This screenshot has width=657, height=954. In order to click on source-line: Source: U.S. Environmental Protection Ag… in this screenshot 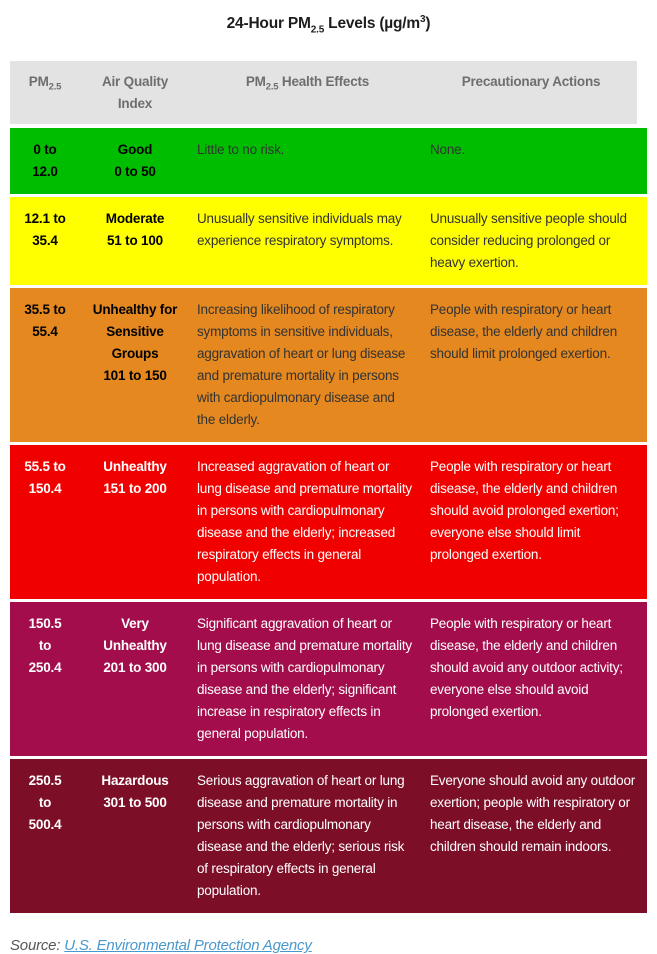, I will do `click(333, 945)`.